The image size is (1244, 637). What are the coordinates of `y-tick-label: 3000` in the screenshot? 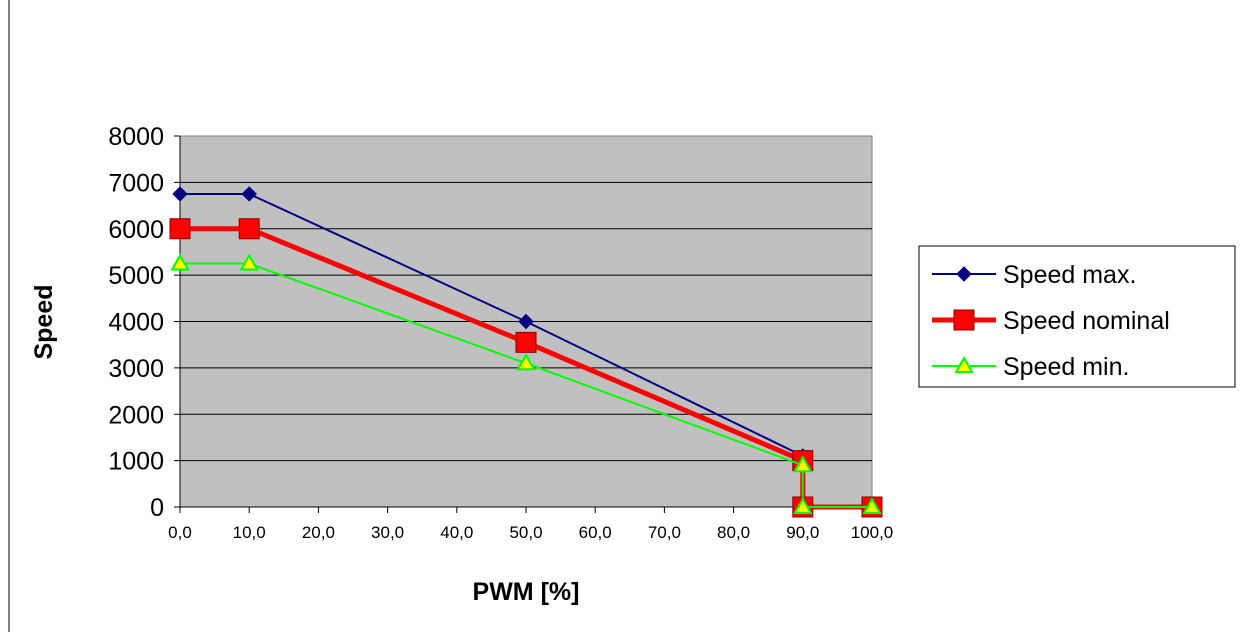 It's located at (136, 369).